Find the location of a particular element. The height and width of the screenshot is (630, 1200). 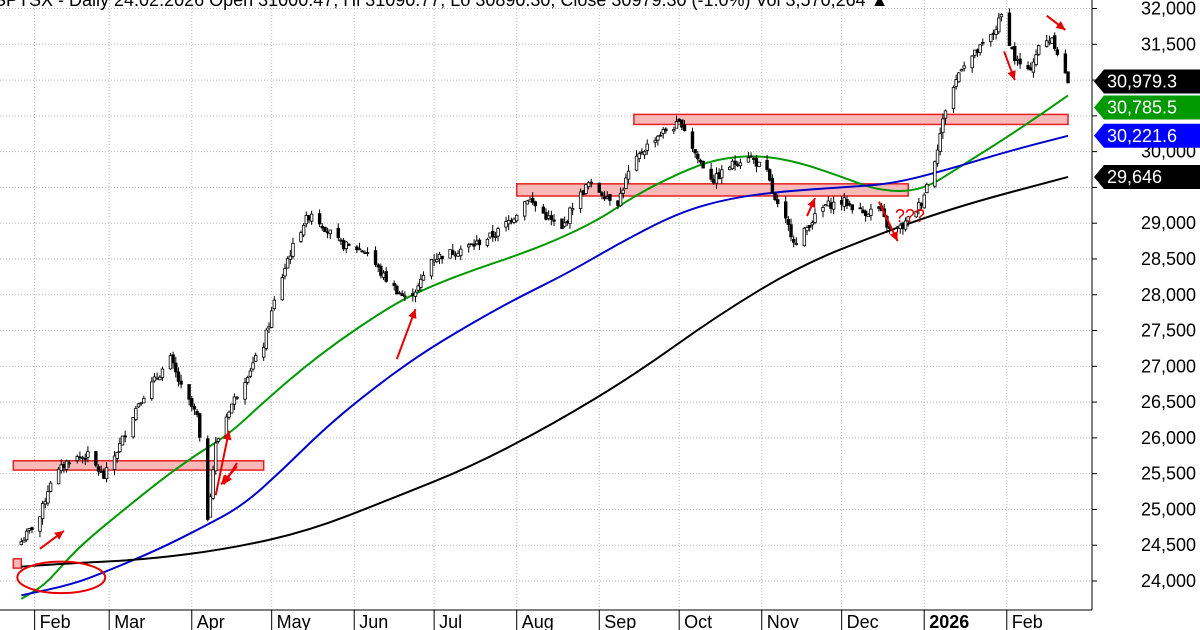

y-tick-label: 32,000 is located at coordinates (1168, 9).